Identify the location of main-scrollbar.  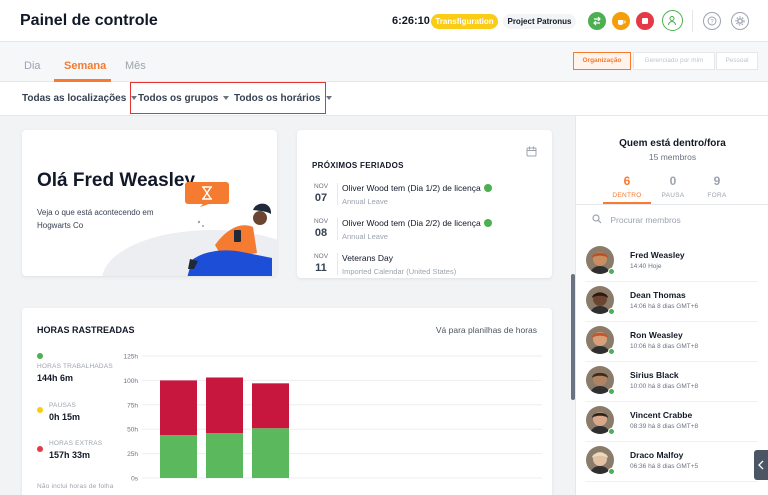
(573, 337).